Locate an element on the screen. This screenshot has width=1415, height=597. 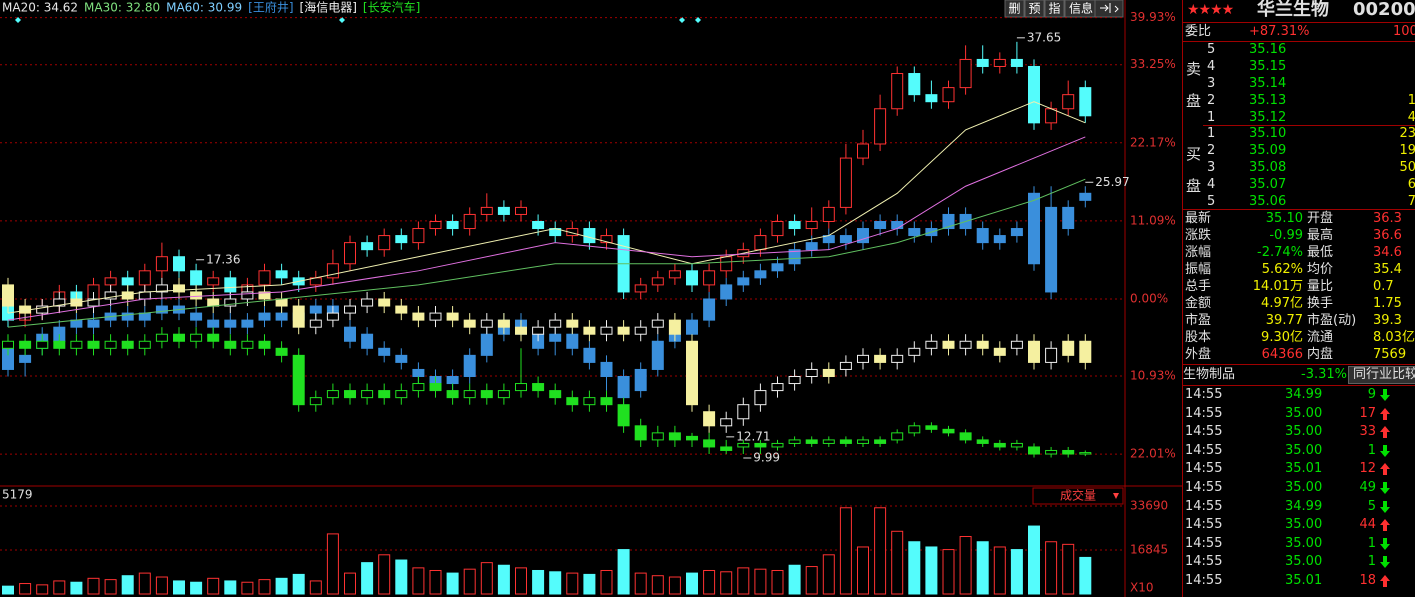
volume-scale: X10 is located at coordinates (1142, 588).